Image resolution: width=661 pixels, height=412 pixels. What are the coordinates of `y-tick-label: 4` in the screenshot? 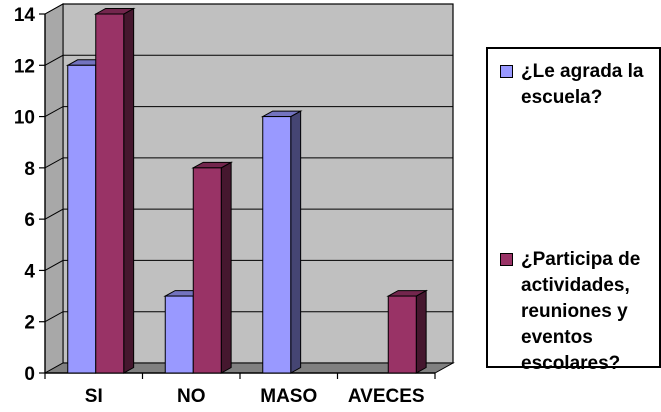 It's located at (29, 271).